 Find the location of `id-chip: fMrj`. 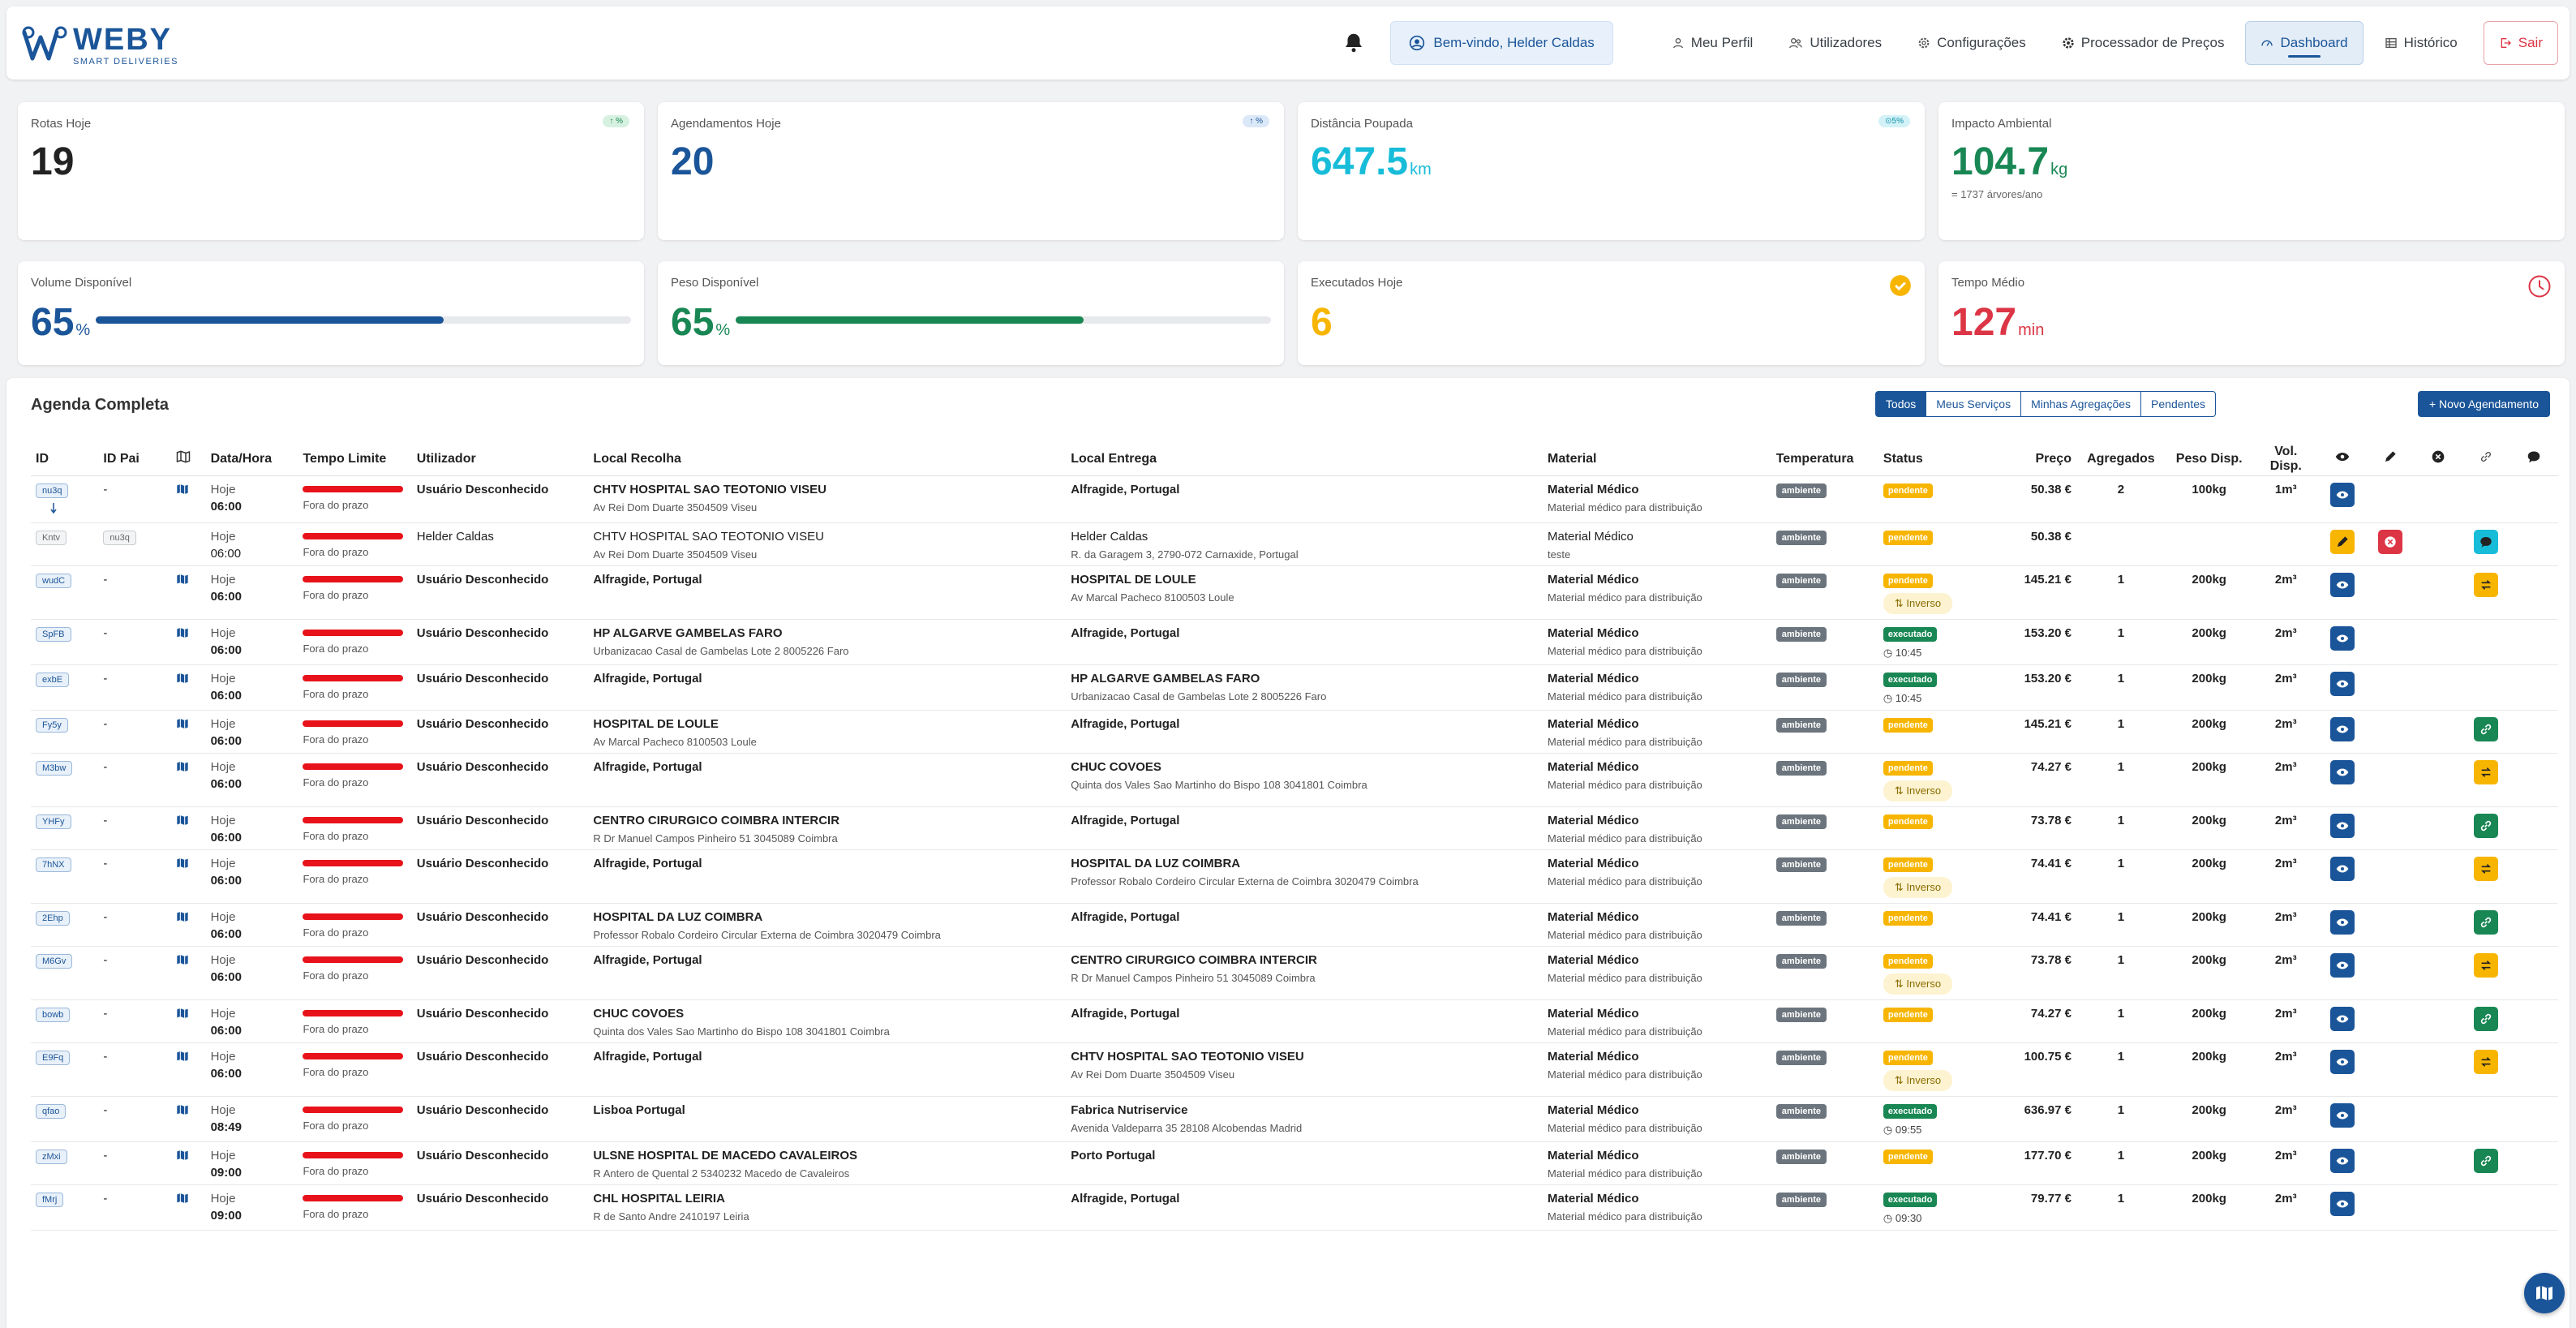

id-chip: fMrj is located at coordinates (50, 1199).